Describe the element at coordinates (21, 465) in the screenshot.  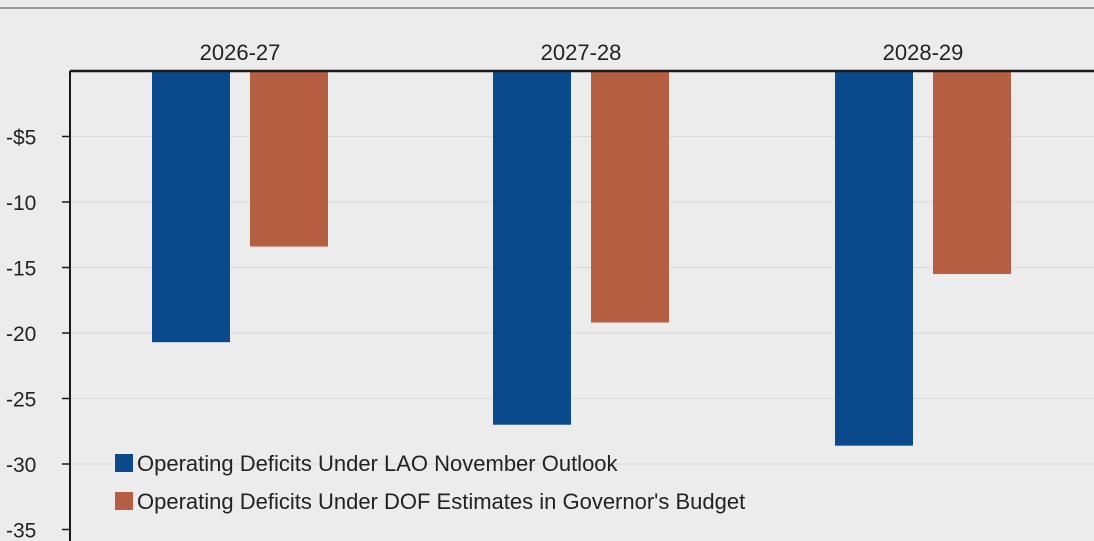
I see `y-tick-label-5: -30` at that location.